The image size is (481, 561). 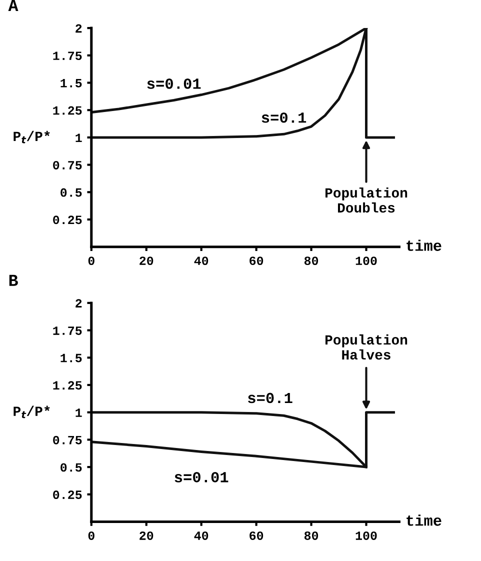 I want to click on chart-title: B, so click(x=13, y=280).